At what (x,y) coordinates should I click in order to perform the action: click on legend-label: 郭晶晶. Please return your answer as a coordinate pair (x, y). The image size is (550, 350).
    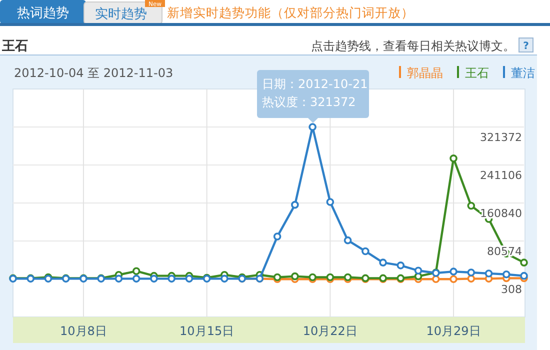
    Looking at the image, I should click on (425, 73).